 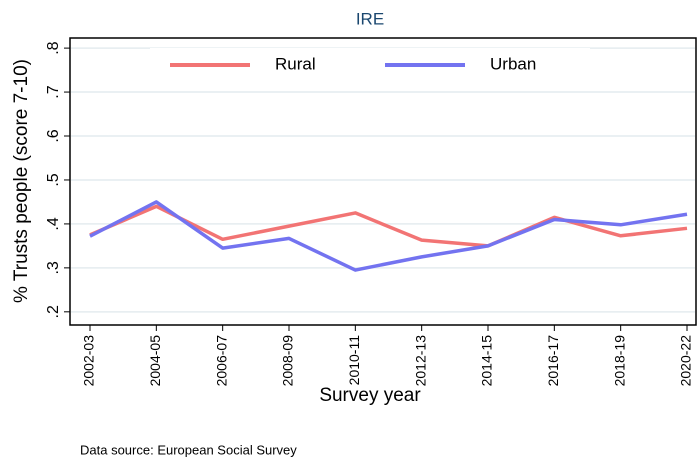 I want to click on x-tick-label: 2014-15, so click(x=487, y=361).